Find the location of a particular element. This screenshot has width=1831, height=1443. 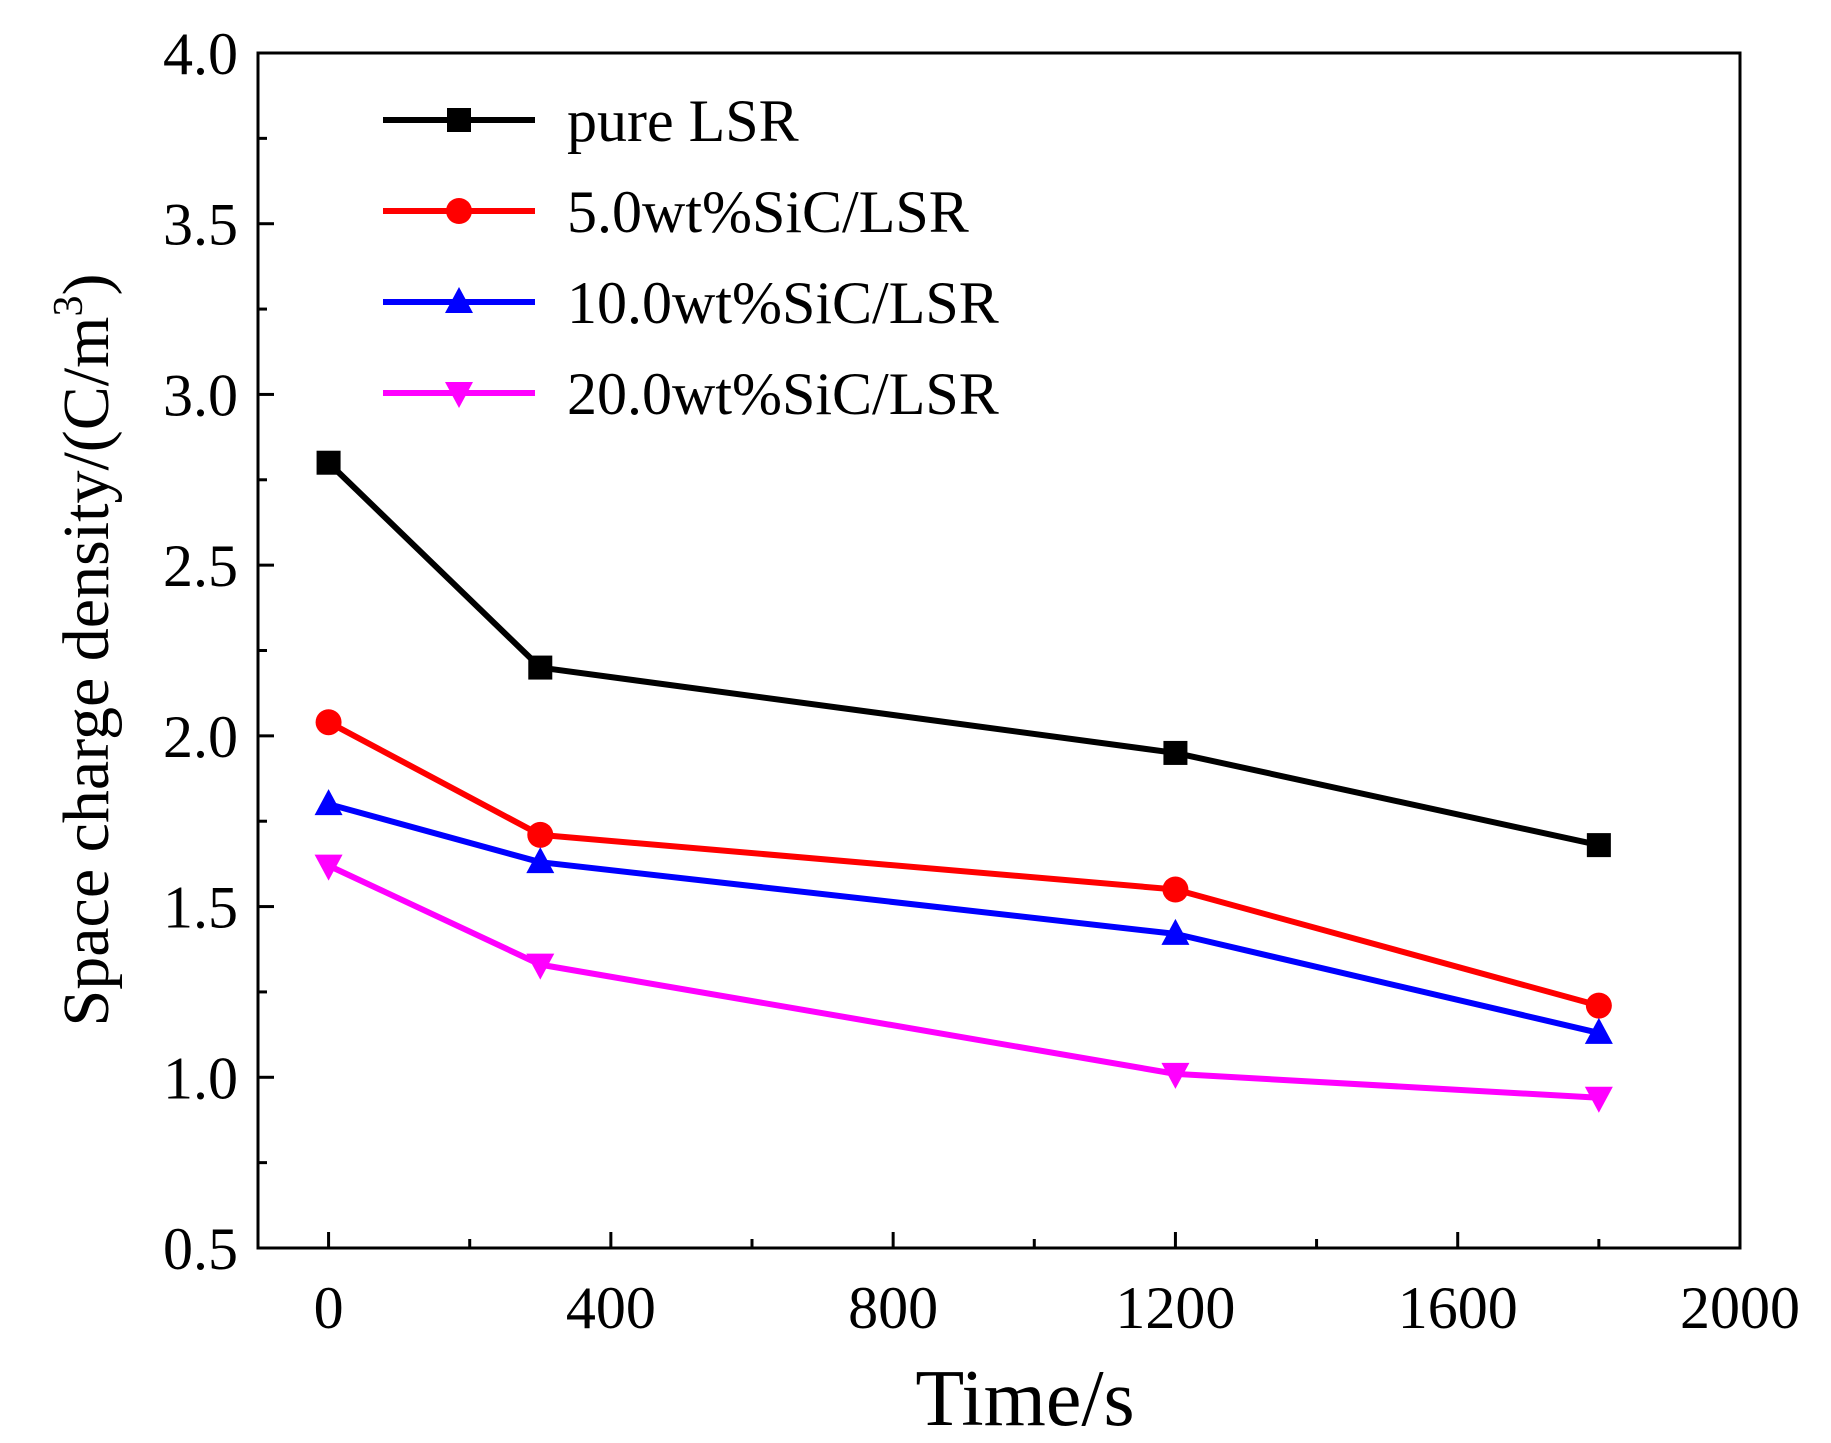

legend-label: pure LSR is located at coordinates (683, 121).